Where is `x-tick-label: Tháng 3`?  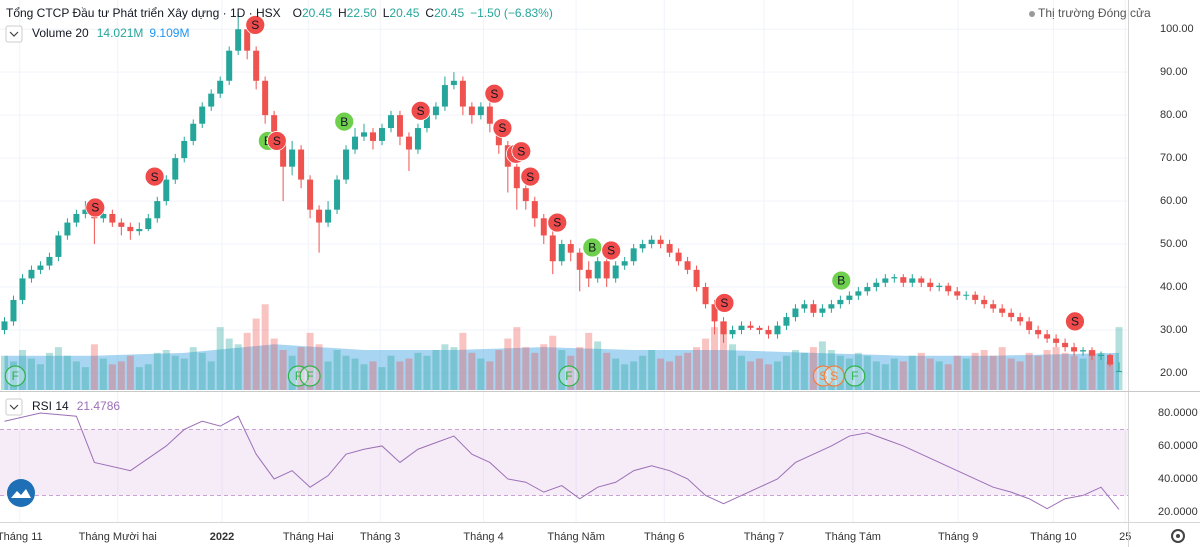
x-tick-label: Tháng 3 is located at coordinates (380, 537).